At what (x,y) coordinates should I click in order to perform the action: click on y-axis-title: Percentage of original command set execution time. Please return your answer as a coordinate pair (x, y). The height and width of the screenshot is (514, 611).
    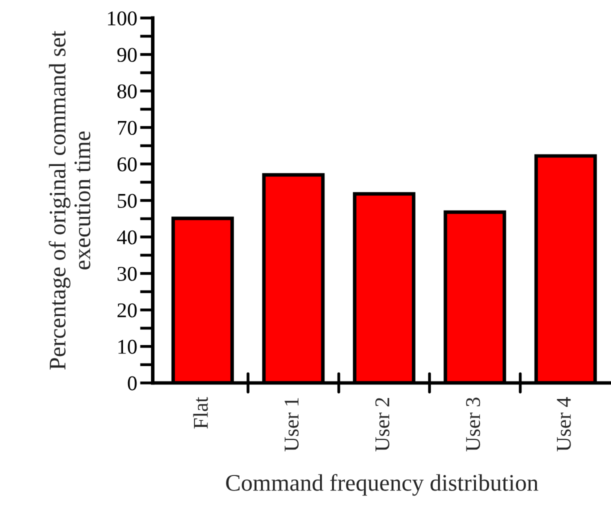
    Looking at the image, I should click on (69, 200).